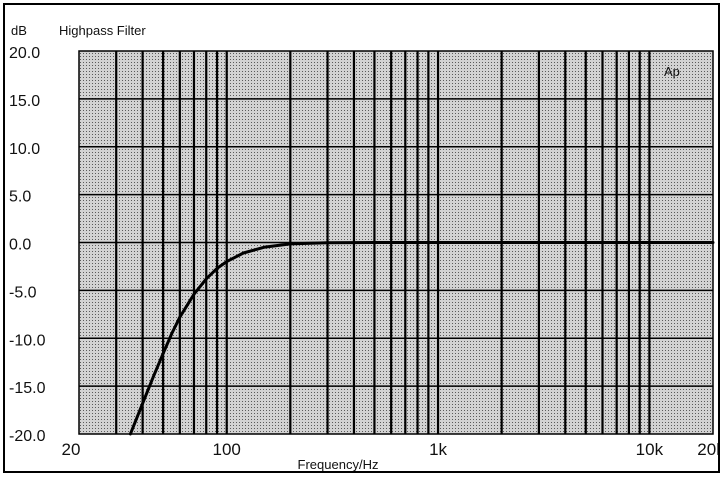 The height and width of the screenshot is (477, 725). Describe the element at coordinates (338, 464) in the screenshot. I see `x-axis-label: Frequency/Hz` at that location.